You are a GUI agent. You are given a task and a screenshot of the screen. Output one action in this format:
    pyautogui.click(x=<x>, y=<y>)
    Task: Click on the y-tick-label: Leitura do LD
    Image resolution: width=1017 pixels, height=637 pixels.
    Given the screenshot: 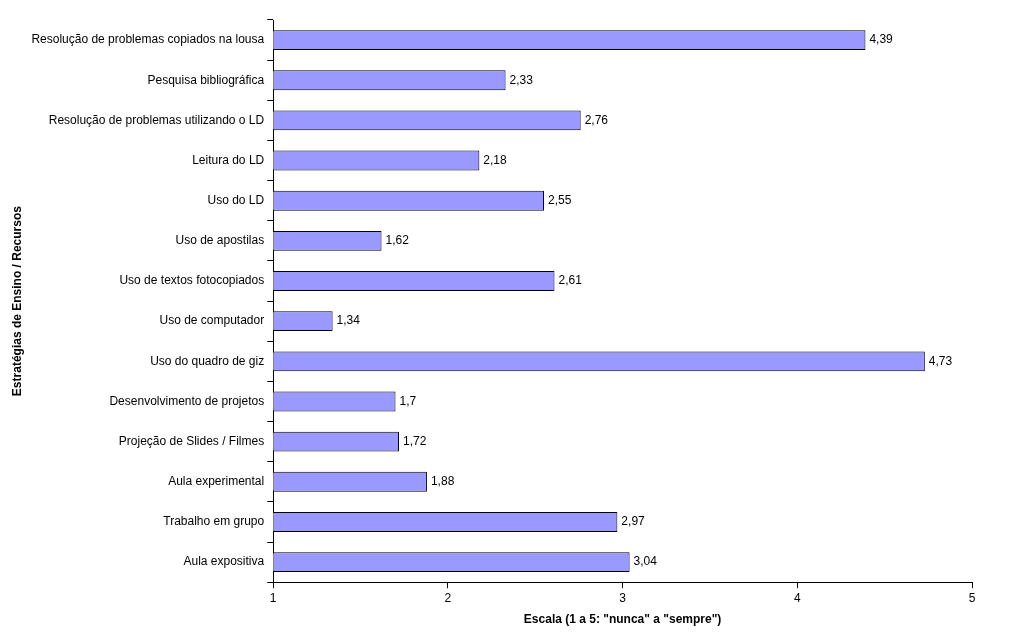 What is the action you would take?
    pyautogui.click(x=228, y=159)
    